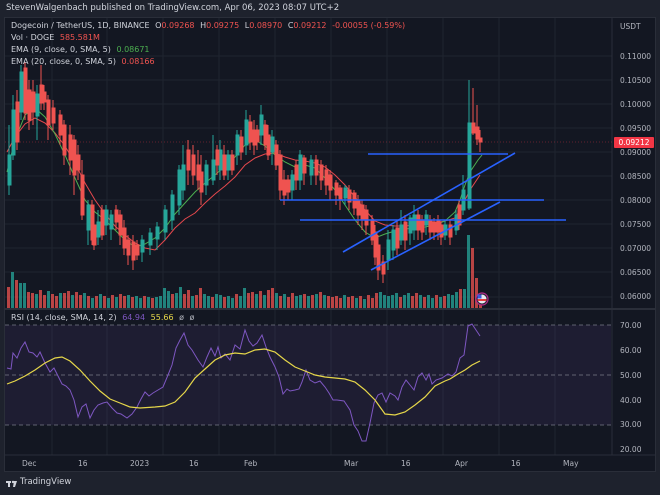  I want to click on time-tick: Mar, so click(351, 463).